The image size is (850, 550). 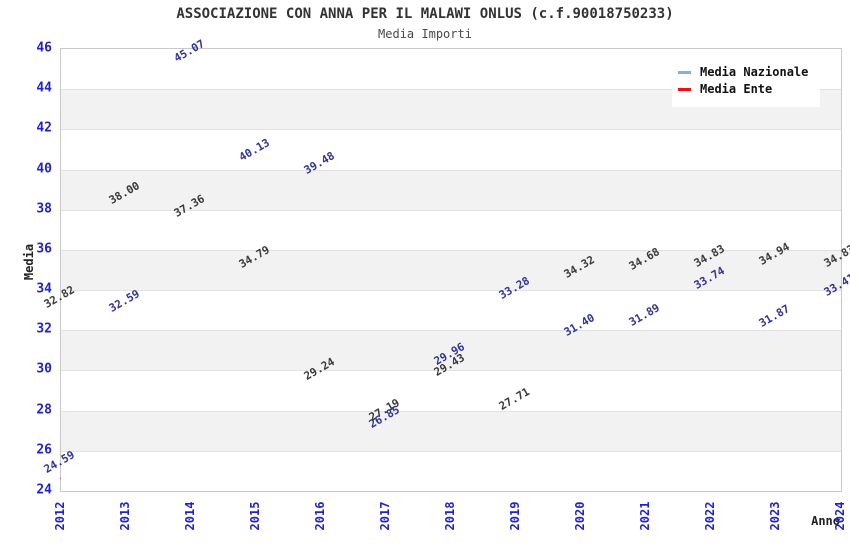 I want to click on legend-item-media-nazionale: Media Nazionale, so click(x=749, y=72).